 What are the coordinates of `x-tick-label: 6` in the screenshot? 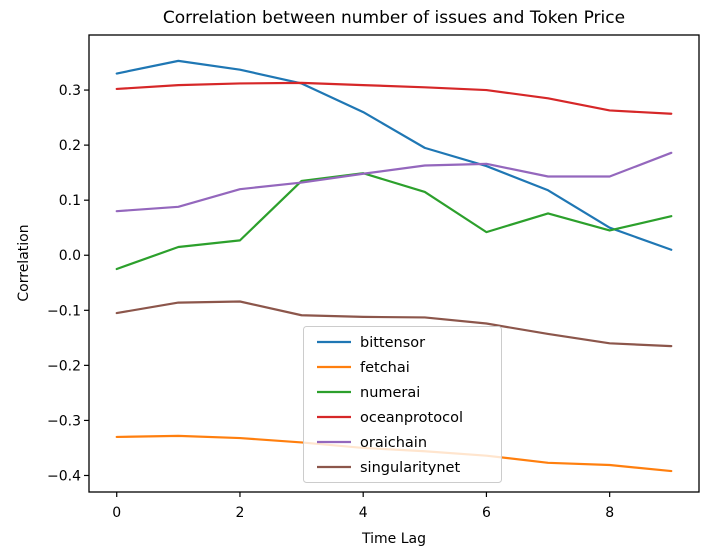 It's located at (486, 513).